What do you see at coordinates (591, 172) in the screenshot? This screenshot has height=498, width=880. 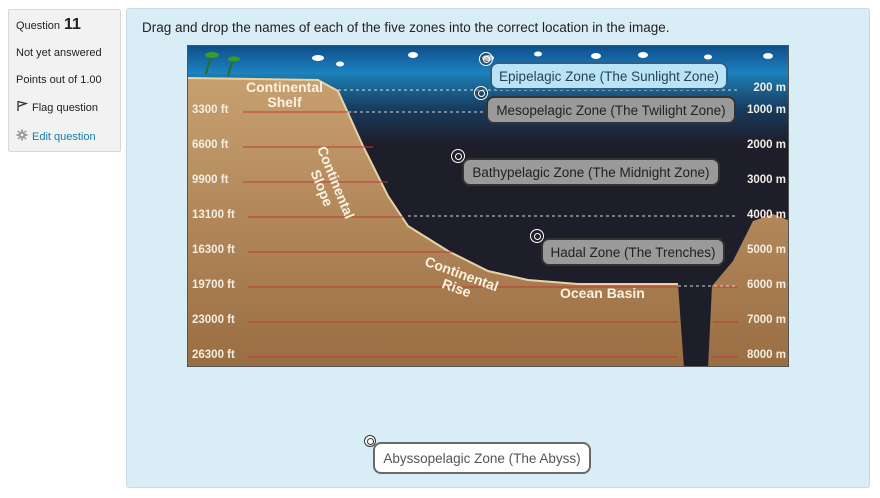 I see `dropzone-bathypelagic: Bathypelagic Zone (The Midnight Zone)` at bounding box center [591, 172].